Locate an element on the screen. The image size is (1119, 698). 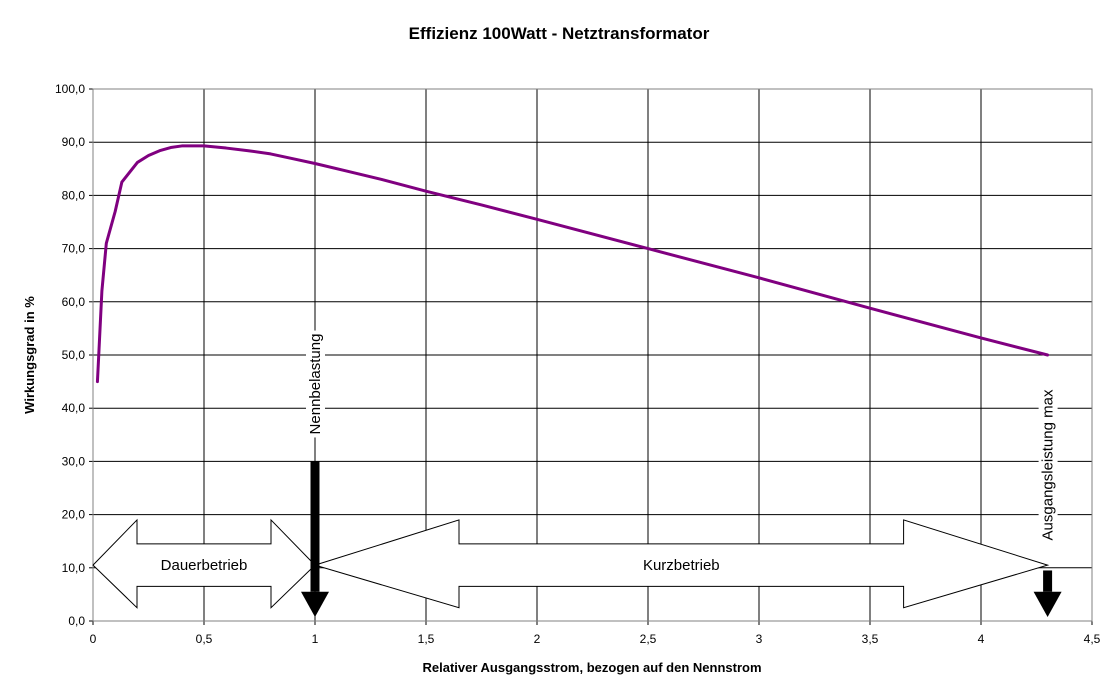
x-tick-label: 4,5 is located at coordinates (1092, 639).